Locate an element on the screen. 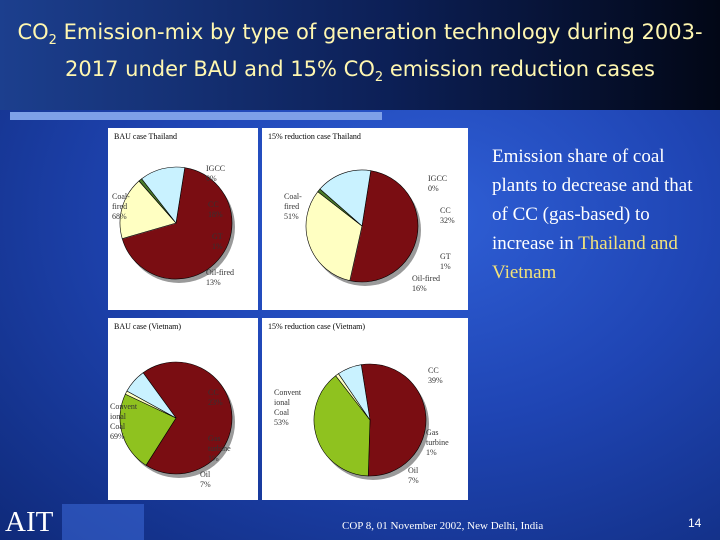 The image size is (720, 540). slice-label-oil-fired: Oil-fired 13% is located at coordinates (220, 277).